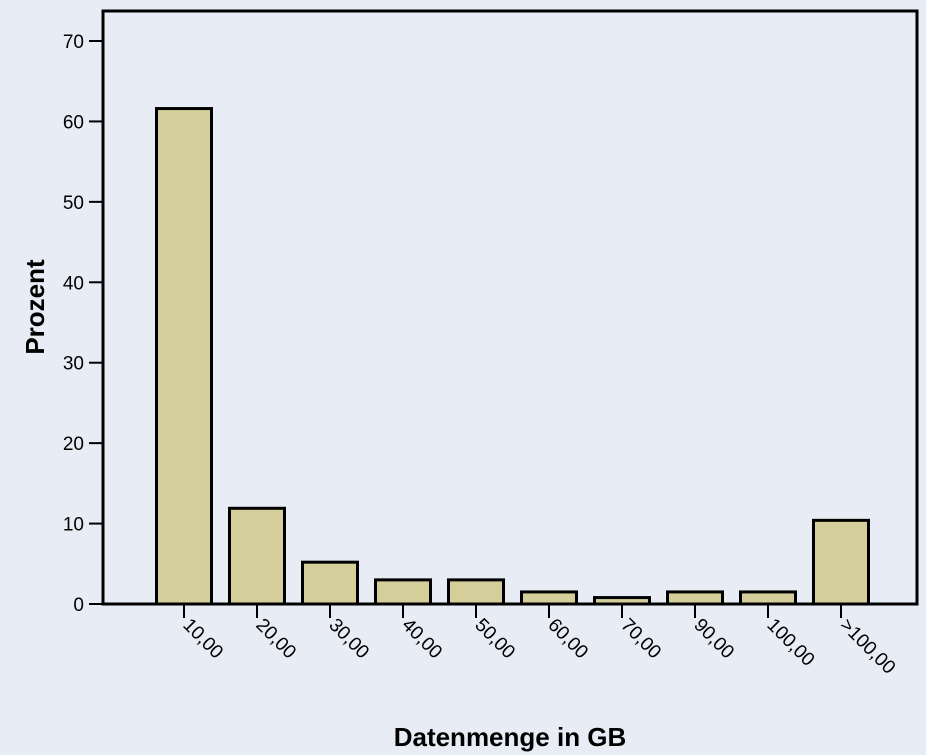 This screenshot has height=755, width=926. I want to click on y-tick-label: 40, so click(73, 283).